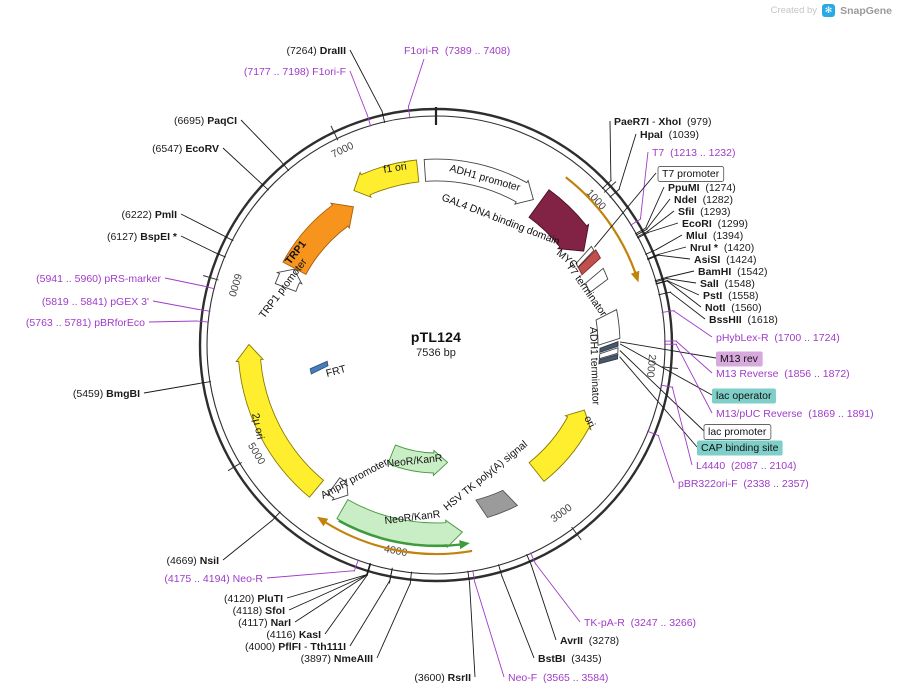 The height and width of the screenshot is (693, 900). I want to click on leader-4116-kasi, so click(346, 604).